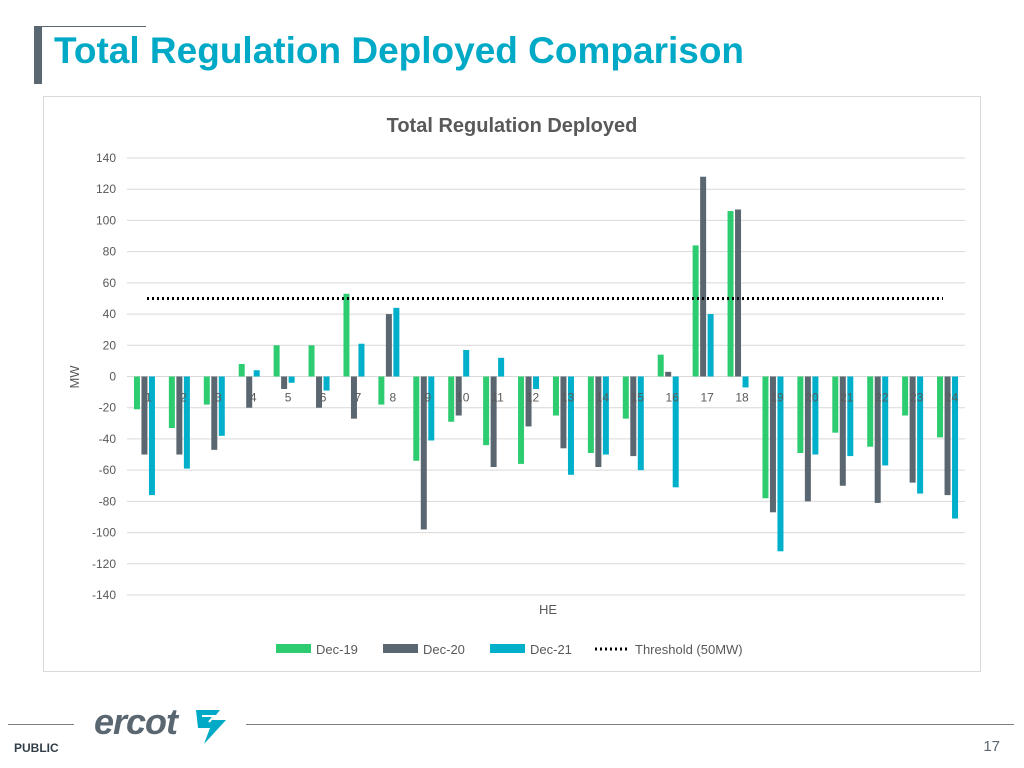  What do you see at coordinates (41, 724) in the screenshot?
I see `footer-rule-left` at bounding box center [41, 724].